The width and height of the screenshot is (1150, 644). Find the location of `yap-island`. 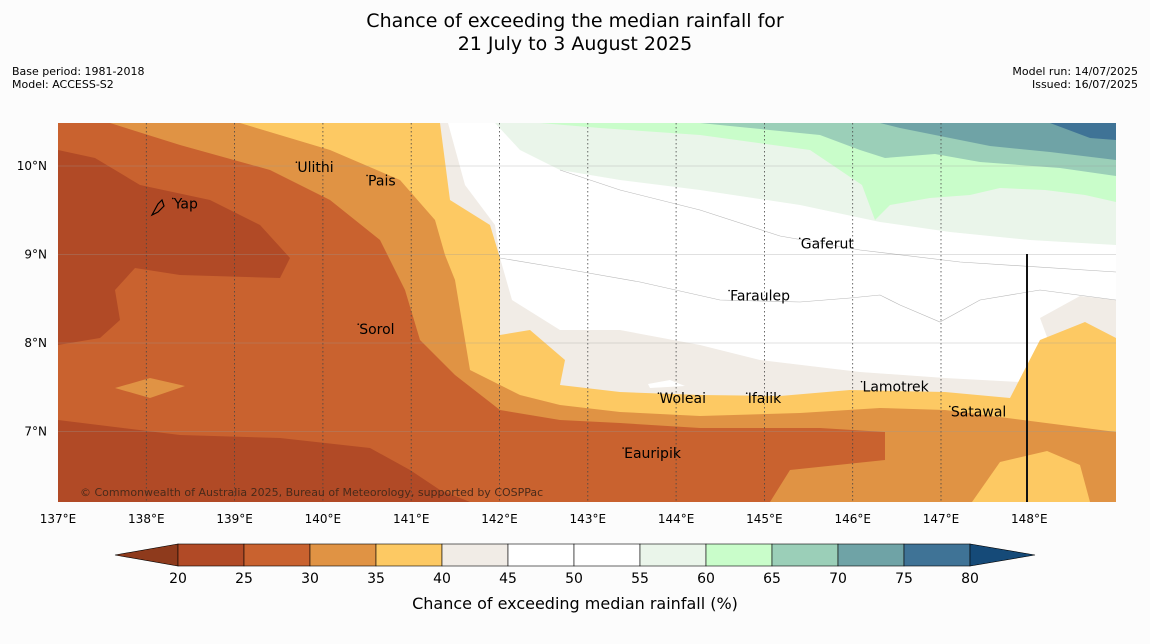

yap-island is located at coordinates (157, 207).